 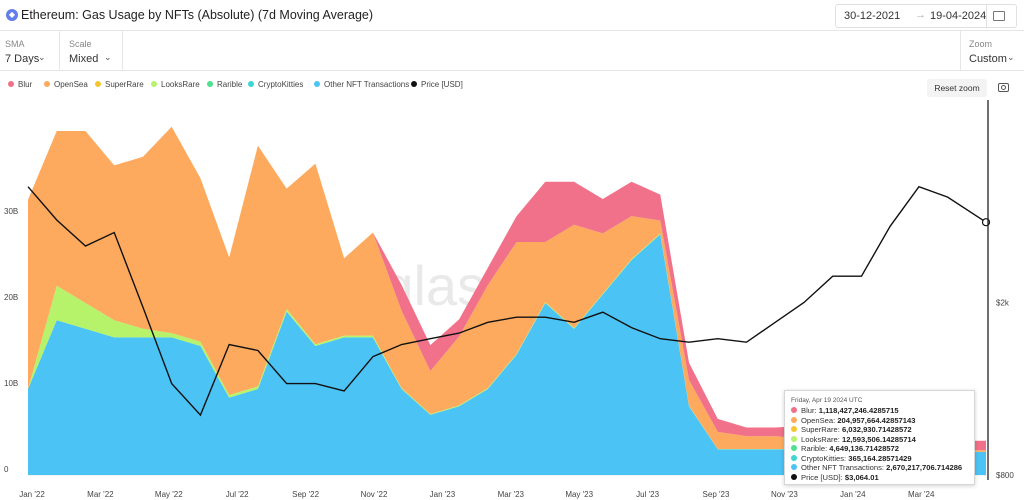 I want to click on y-axis-right: $800 $2k, so click(x=1005, y=390).